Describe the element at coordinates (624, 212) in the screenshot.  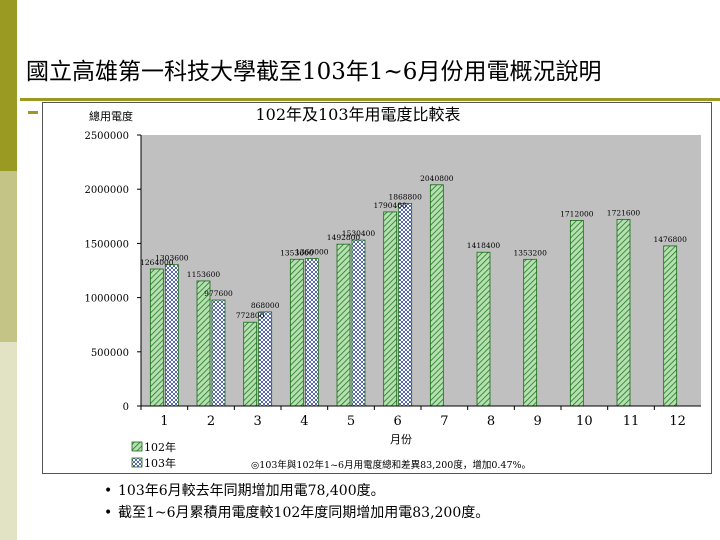
I see `data-label: 1721600` at that location.